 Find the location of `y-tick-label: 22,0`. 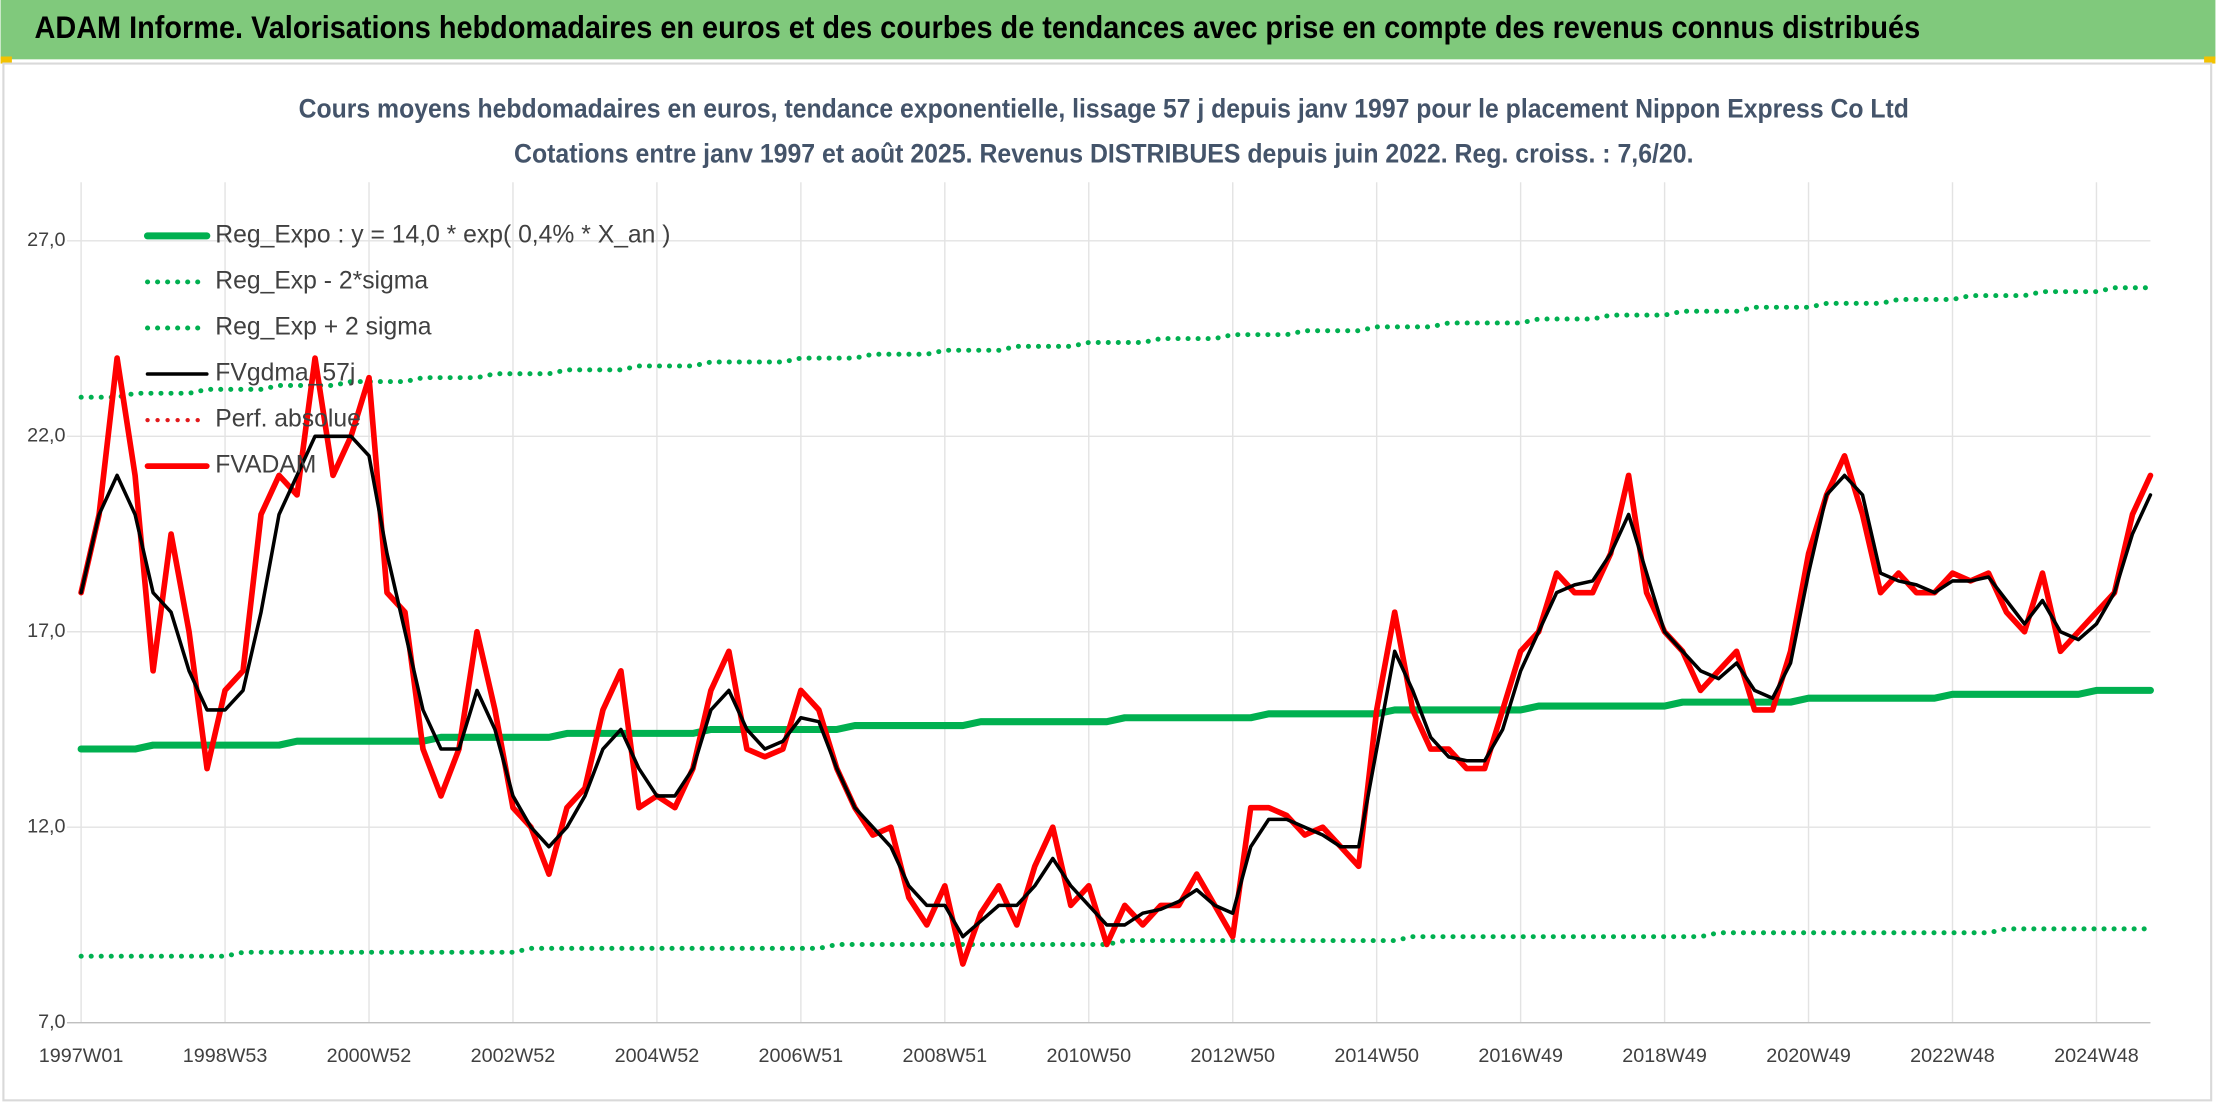

y-tick-label: 22,0 is located at coordinates (46, 436).